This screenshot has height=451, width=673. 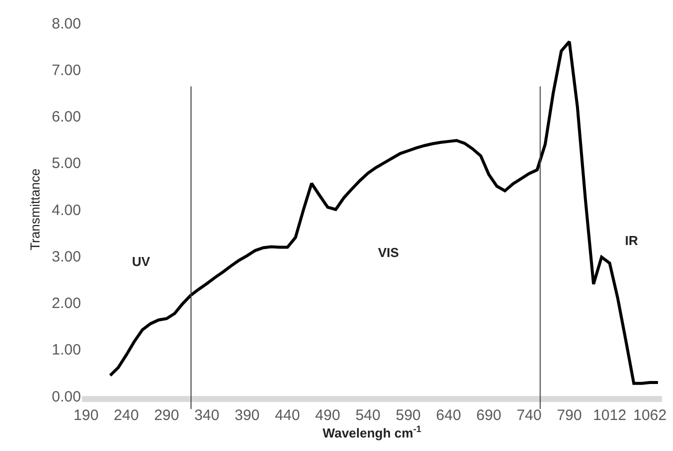 I want to click on x-tick-label: 540, so click(x=367, y=415).